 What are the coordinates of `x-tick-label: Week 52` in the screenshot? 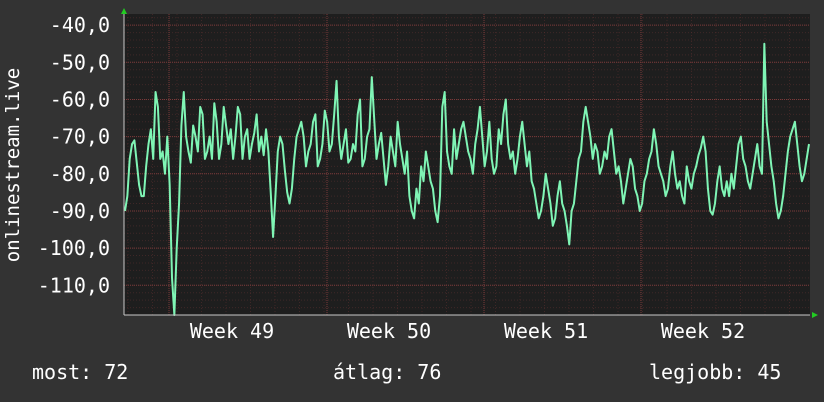 It's located at (703, 331).